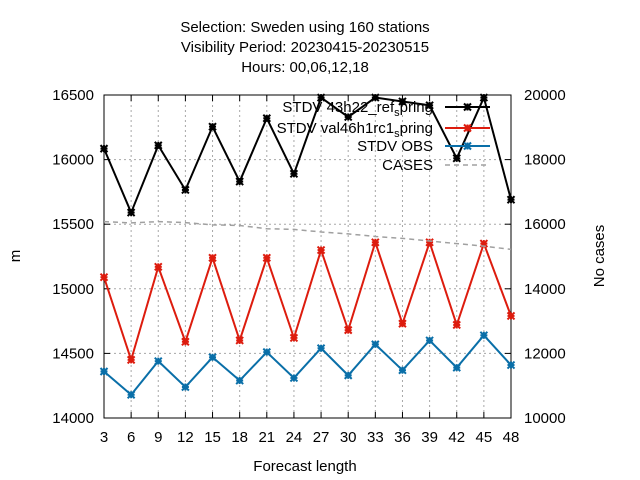  I want to click on y-tick-label: 15500, so click(73, 224).